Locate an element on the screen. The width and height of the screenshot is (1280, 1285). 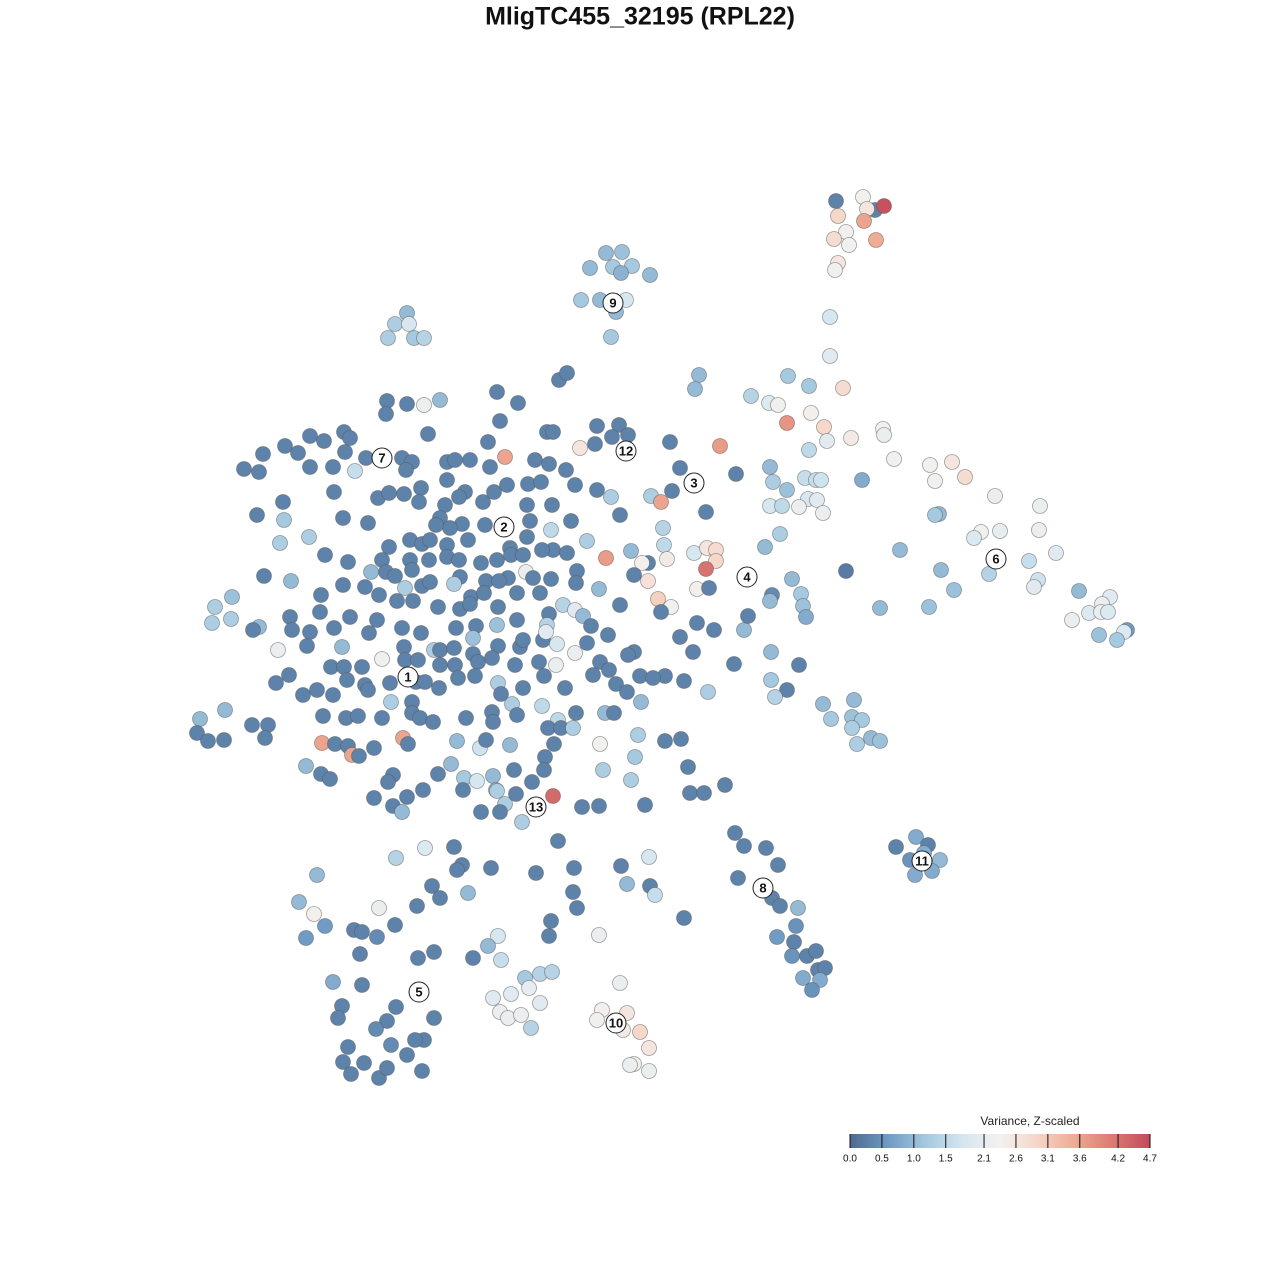
cluster-label: 12 is located at coordinates (626, 450).